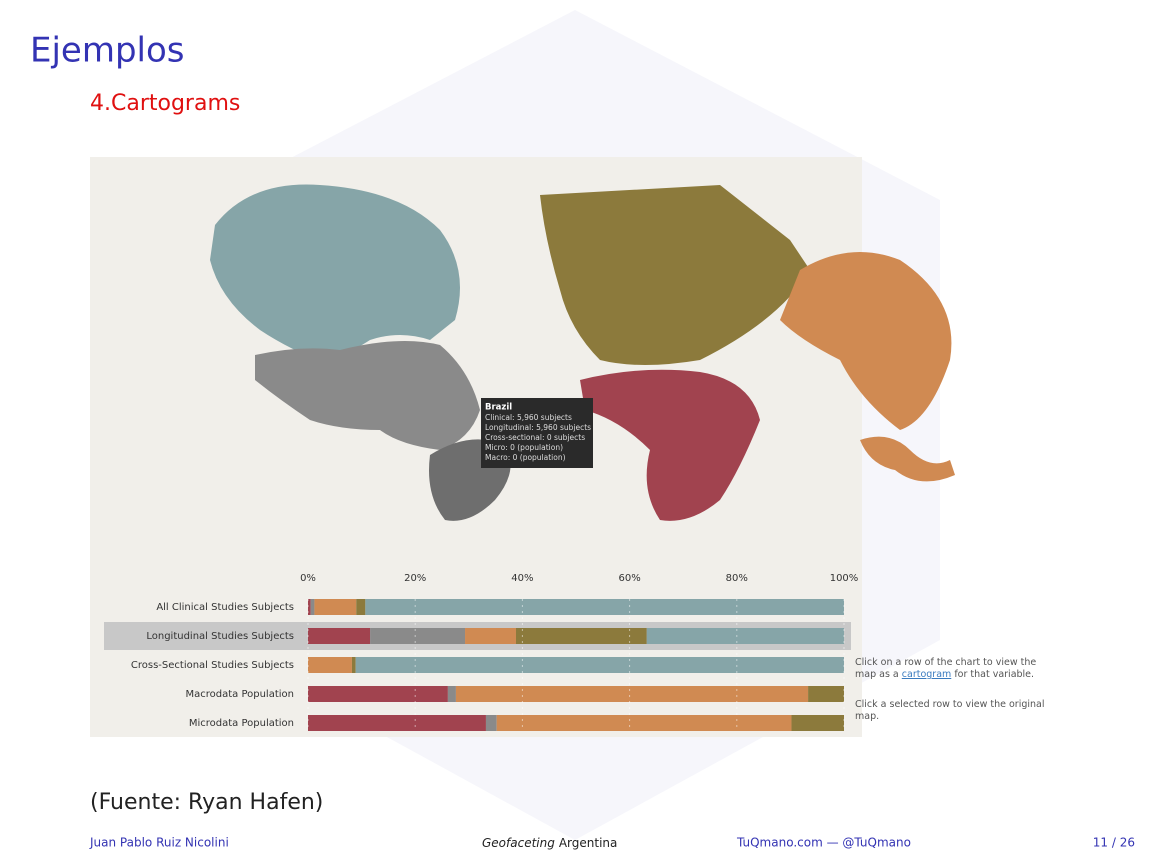  Describe the element at coordinates (367, 395) in the screenshot. I see `central-america` at that location.